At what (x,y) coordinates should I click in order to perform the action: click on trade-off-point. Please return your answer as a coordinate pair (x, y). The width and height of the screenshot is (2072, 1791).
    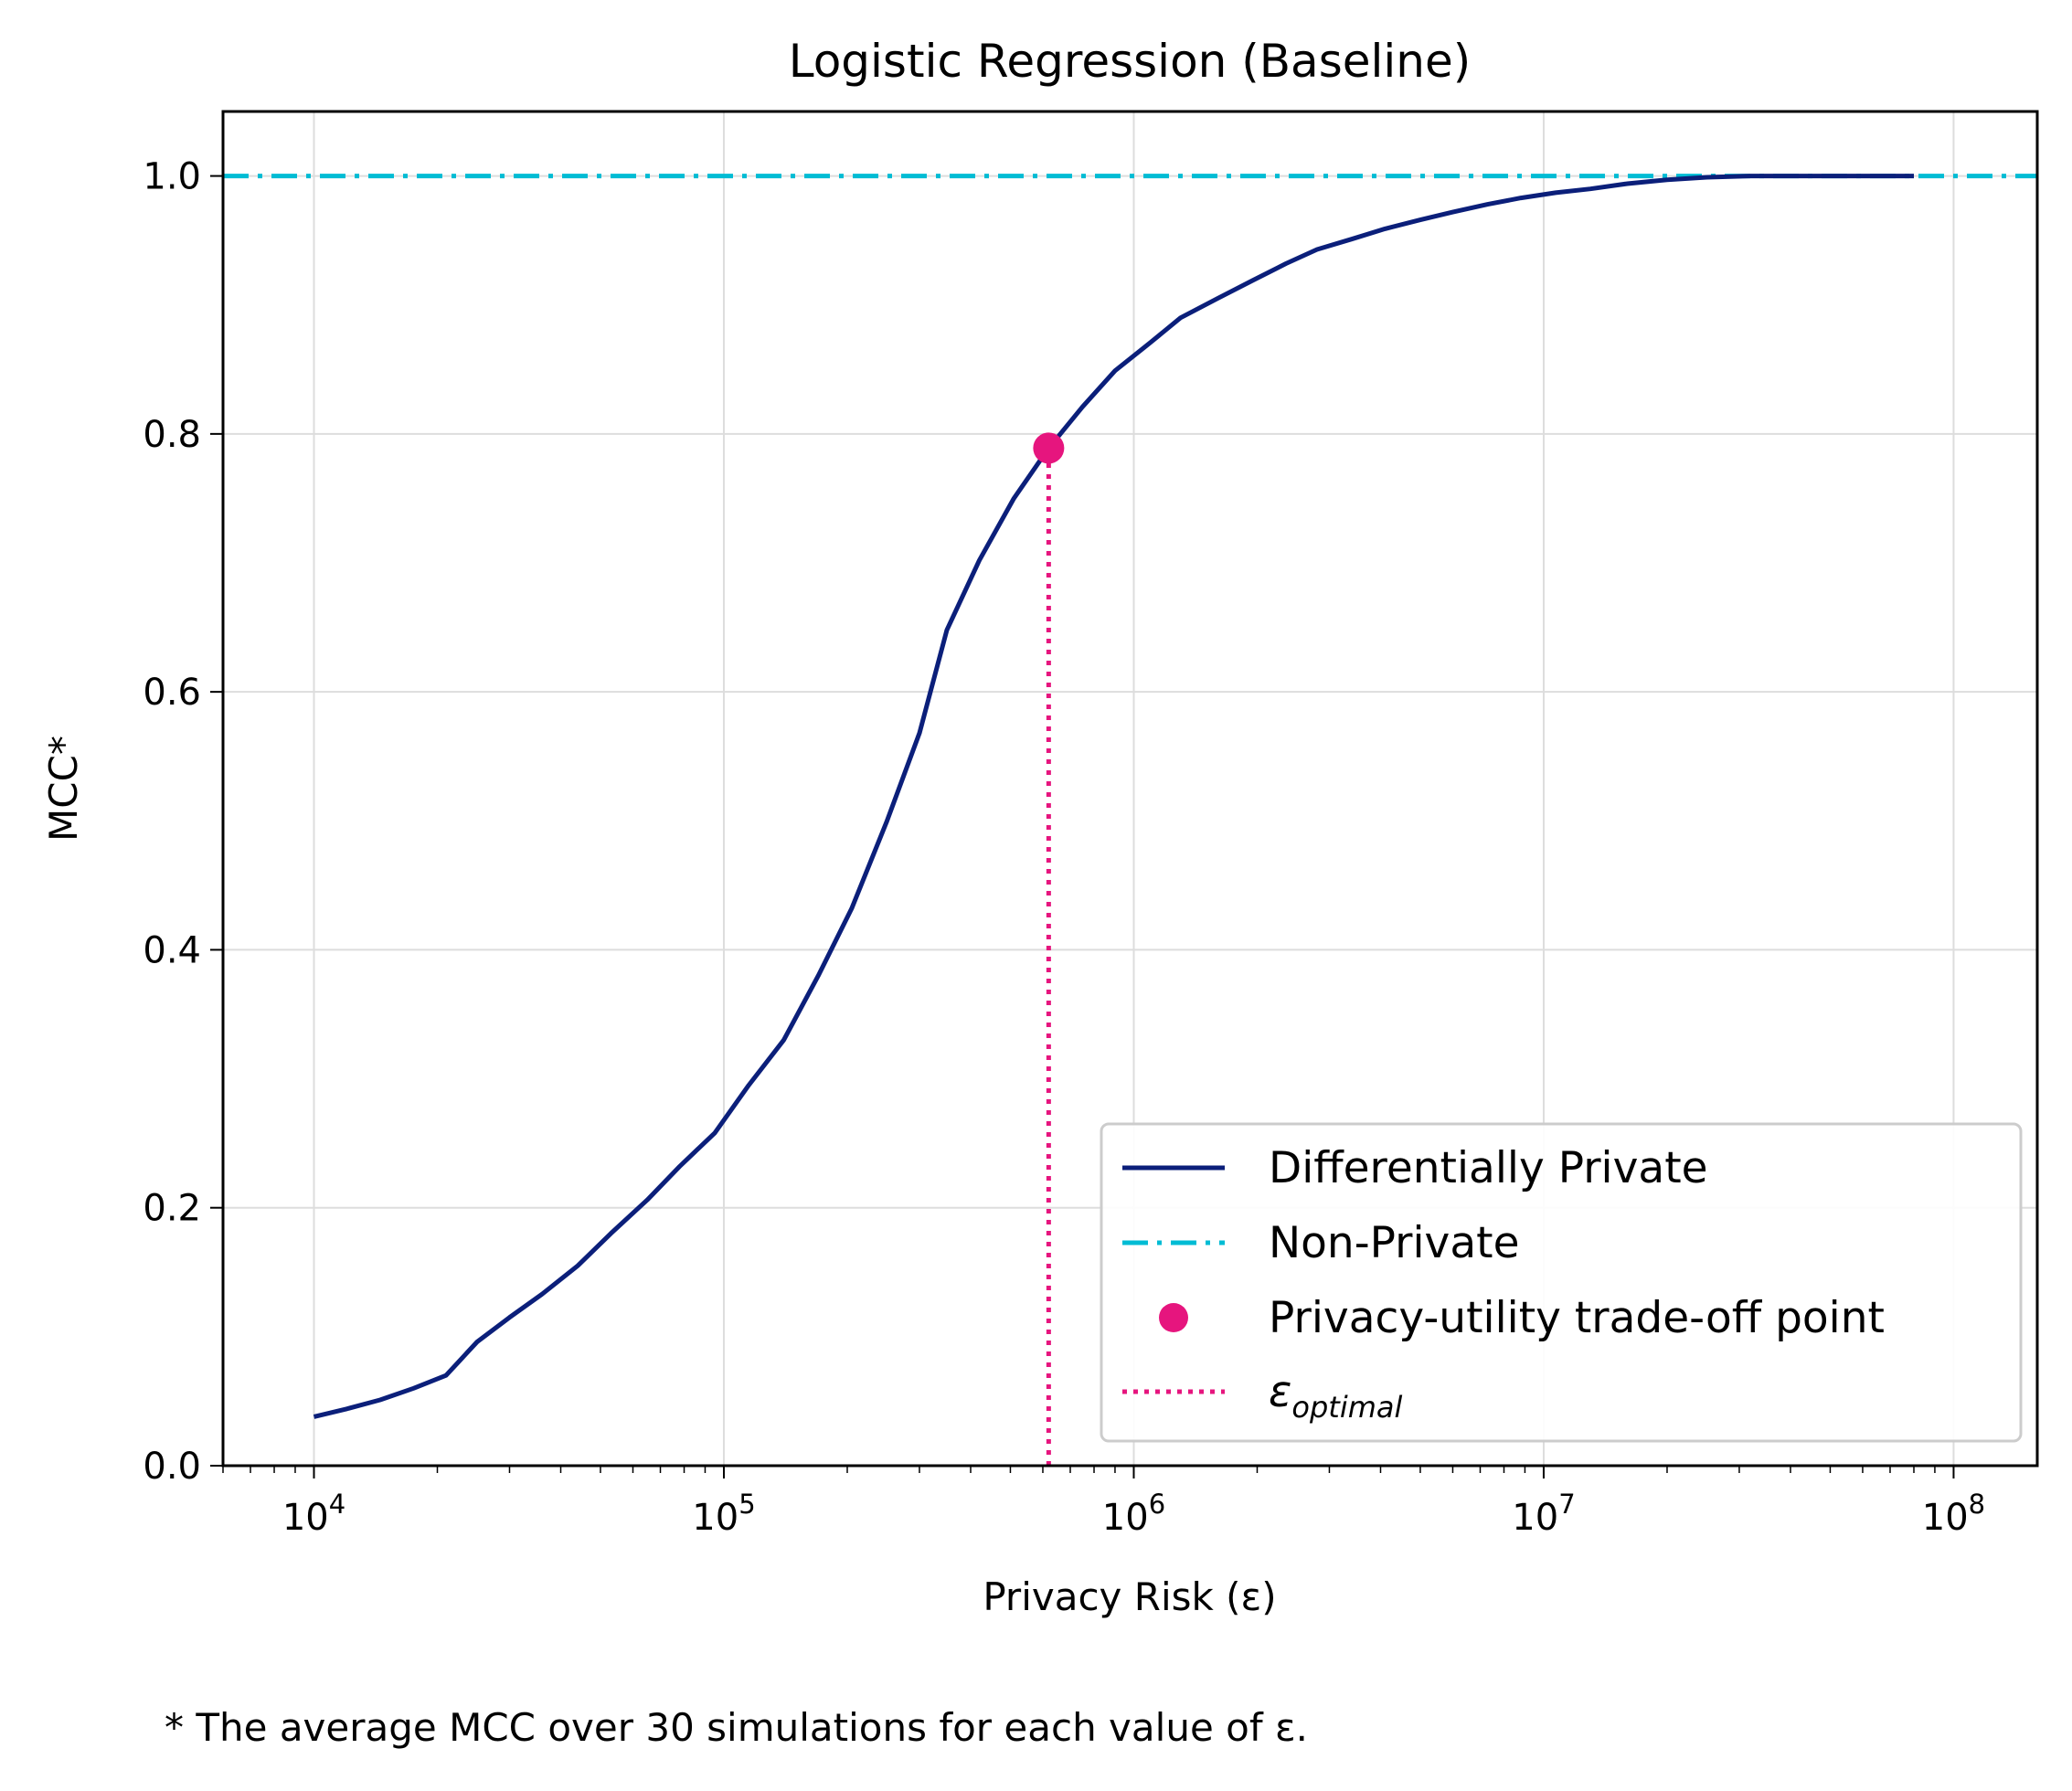
    Looking at the image, I should click on (1049, 448).